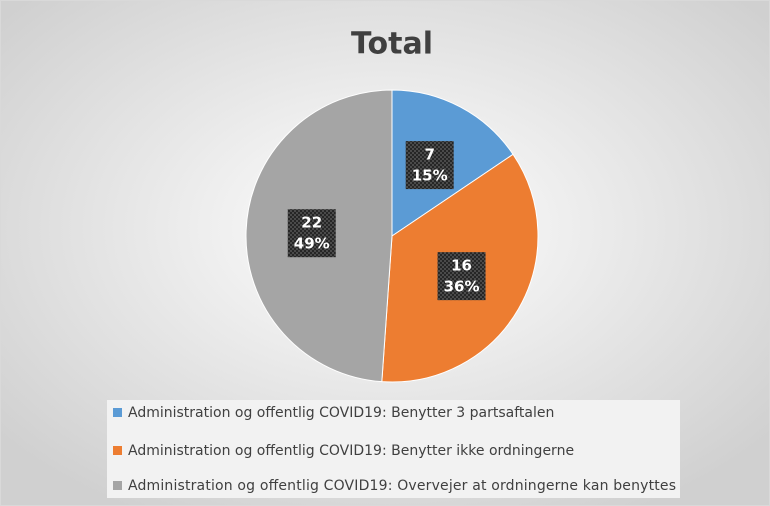 The image size is (770, 506). I want to click on data-label-percent: 49%, so click(312, 244).